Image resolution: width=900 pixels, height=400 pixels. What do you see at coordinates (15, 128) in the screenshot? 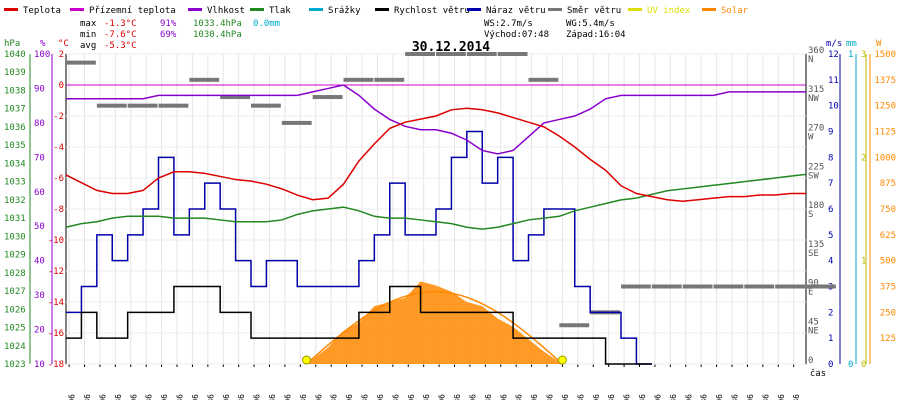
I see `pressure-tick-label: 1036` at bounding box center [15, 128].